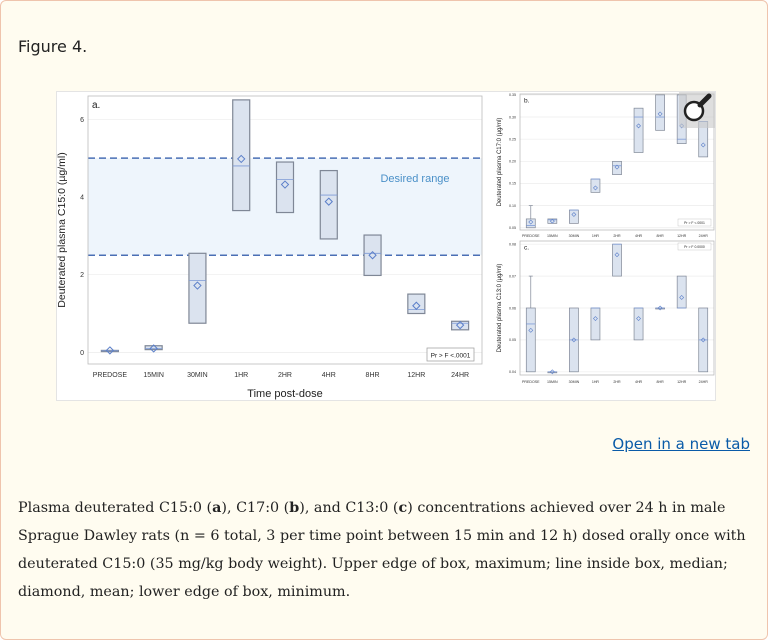 The height and width of the screenshot is (640, 768). I want to click on y-axis-title: Deuterated plasma C17:0 (µg/ml), so click(500, 162).